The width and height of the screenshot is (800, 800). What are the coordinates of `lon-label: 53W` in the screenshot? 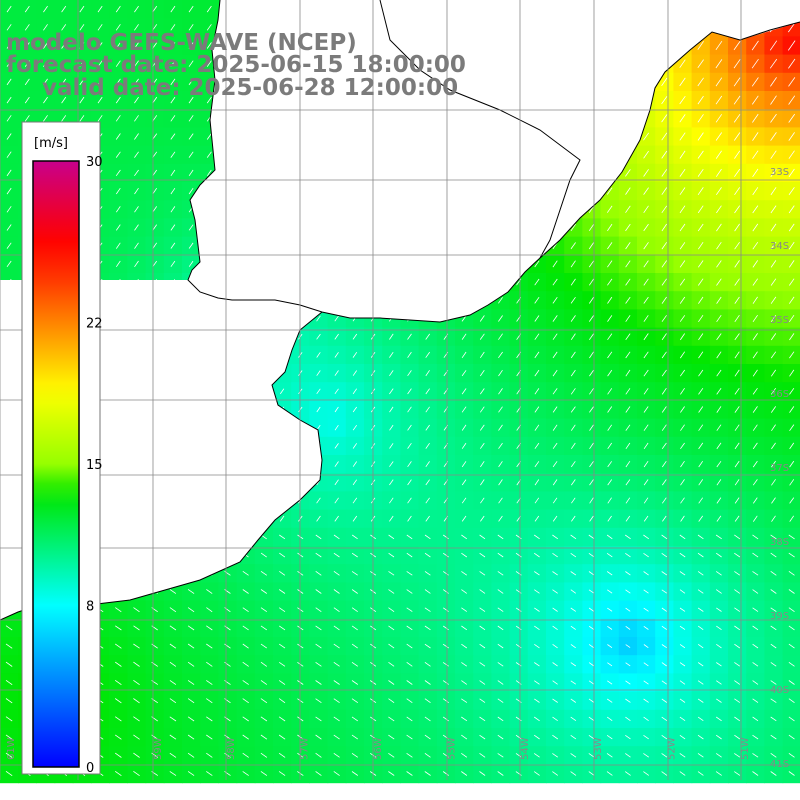 It's located at (598, 748).